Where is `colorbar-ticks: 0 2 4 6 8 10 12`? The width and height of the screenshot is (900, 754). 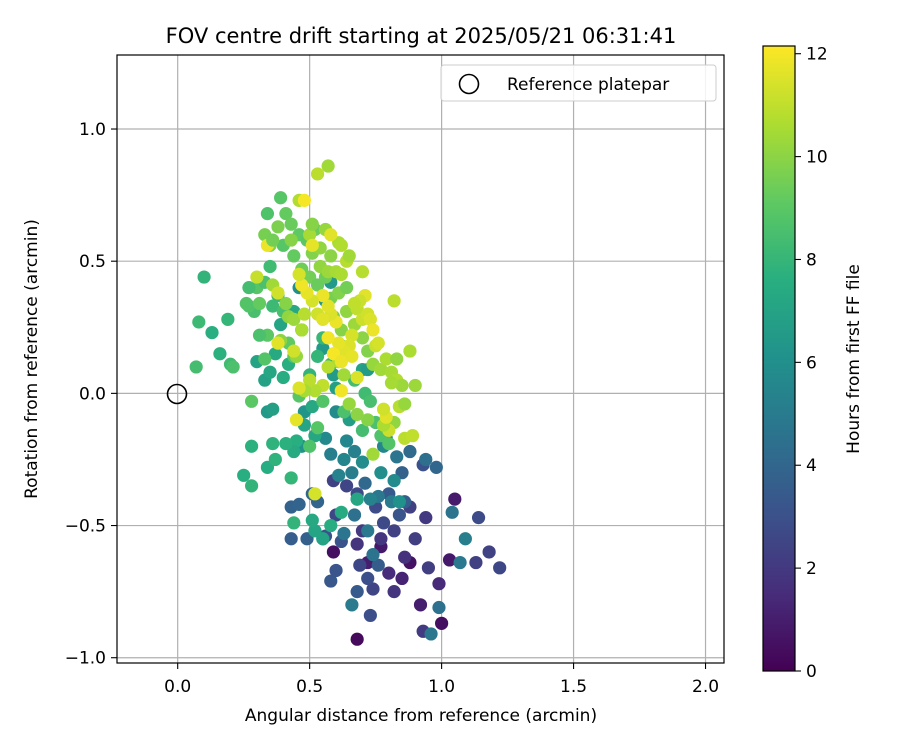 colorbar-ticks: 0 2 4 6 8 10 12 is located at coordinates (811, 363).